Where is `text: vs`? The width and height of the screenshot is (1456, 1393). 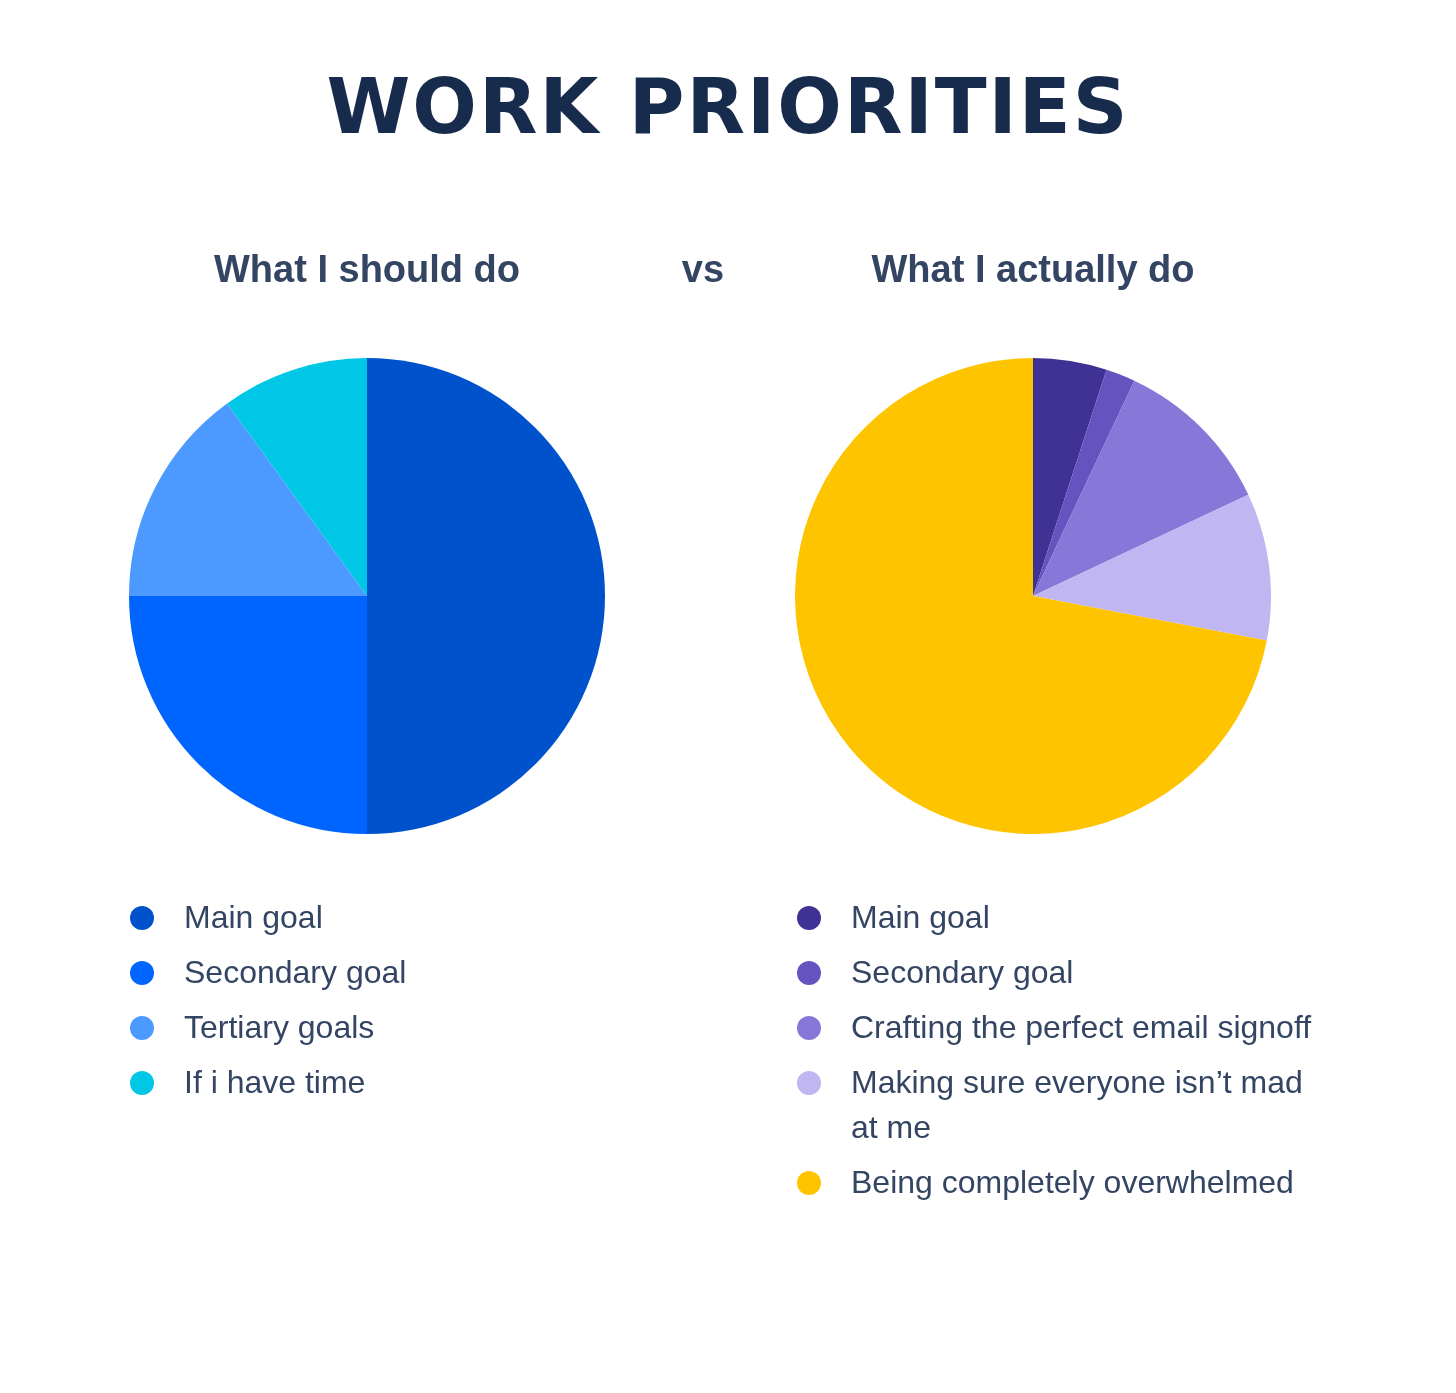 text: vs is located at coordinates (703, 269).